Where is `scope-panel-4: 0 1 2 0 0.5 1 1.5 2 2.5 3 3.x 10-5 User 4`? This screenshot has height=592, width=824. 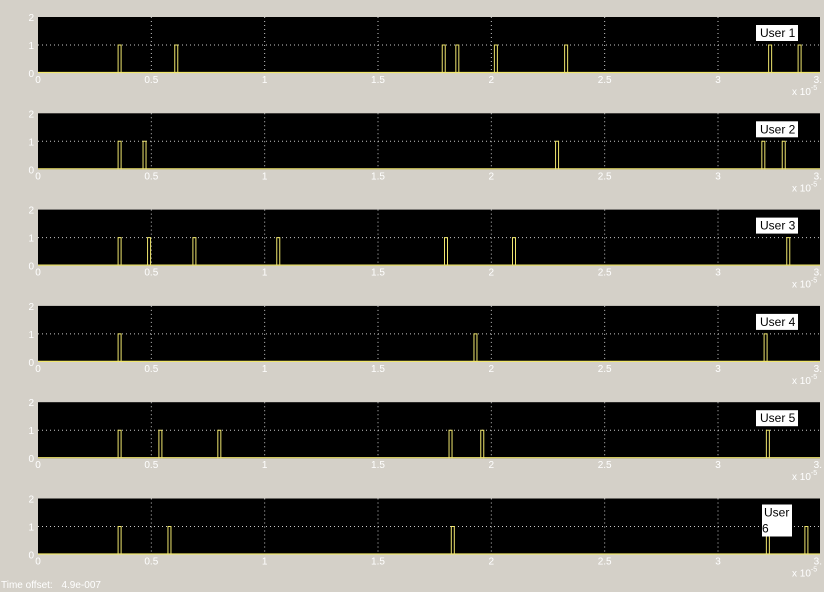 scope-panel-4: 0 1 2 0 0.5 1 1.5 2 2.5 3 3.x 10-5 User 4 is located at coordinates (425, 344).